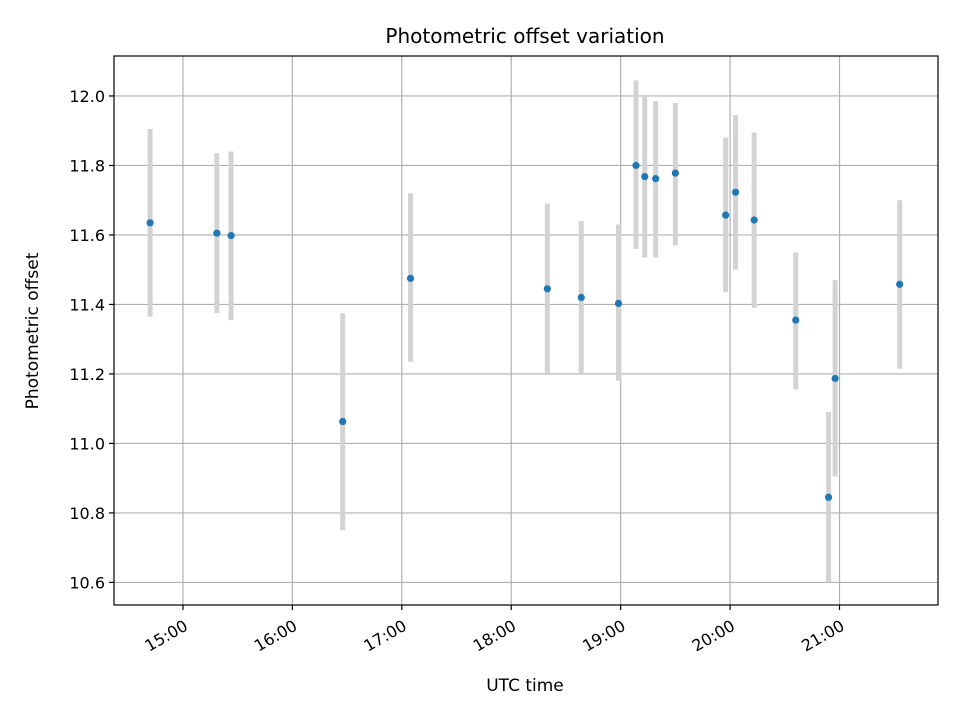  Describe the element at coordinates (87, 443) in the screenshot. I see `y-tick-label: 11.0` at that location.